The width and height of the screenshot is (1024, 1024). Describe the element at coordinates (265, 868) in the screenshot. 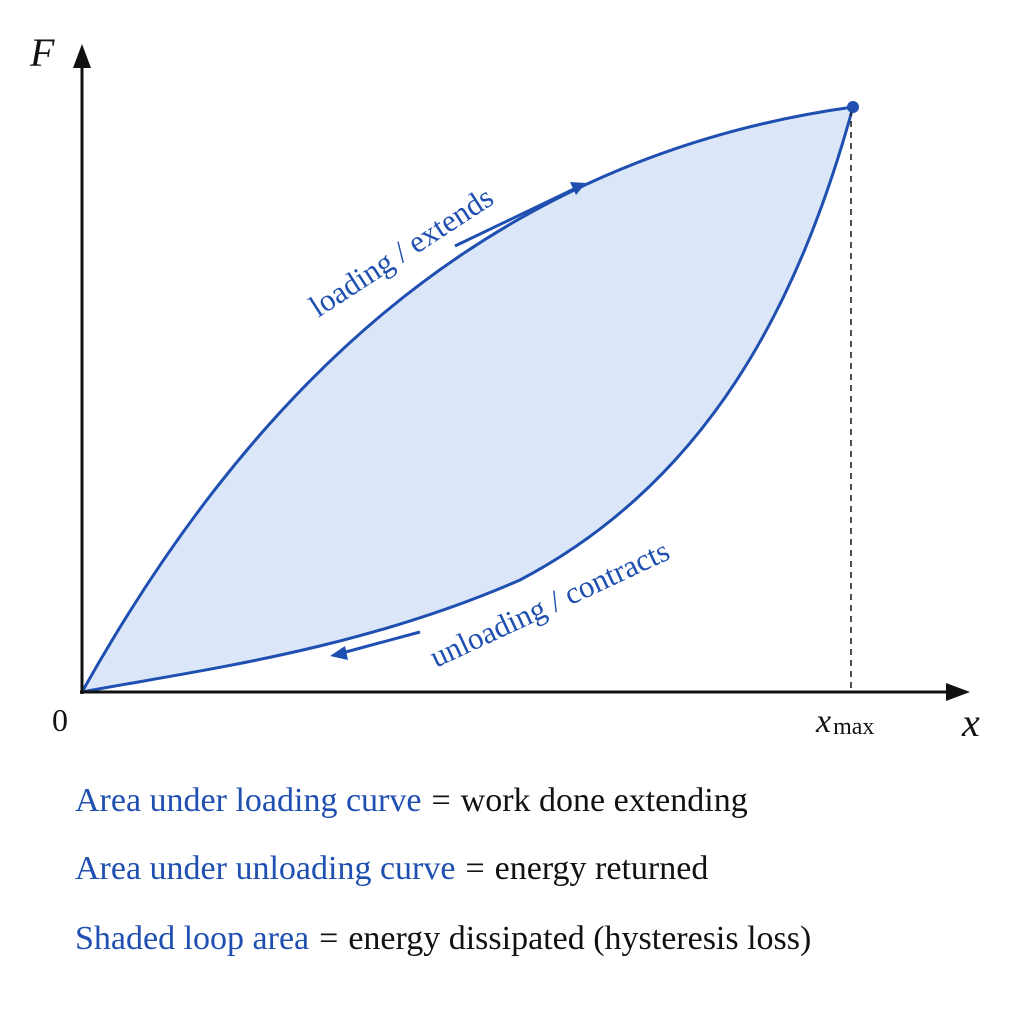

I see `caption-term: Area under unloading curve` at that location.